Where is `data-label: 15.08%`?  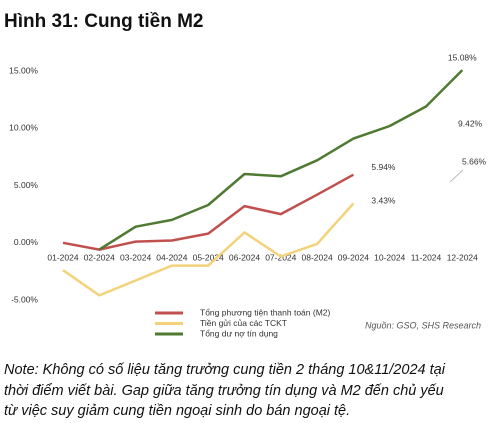 data-label: 15.08% is located at coordinates (462, 57).